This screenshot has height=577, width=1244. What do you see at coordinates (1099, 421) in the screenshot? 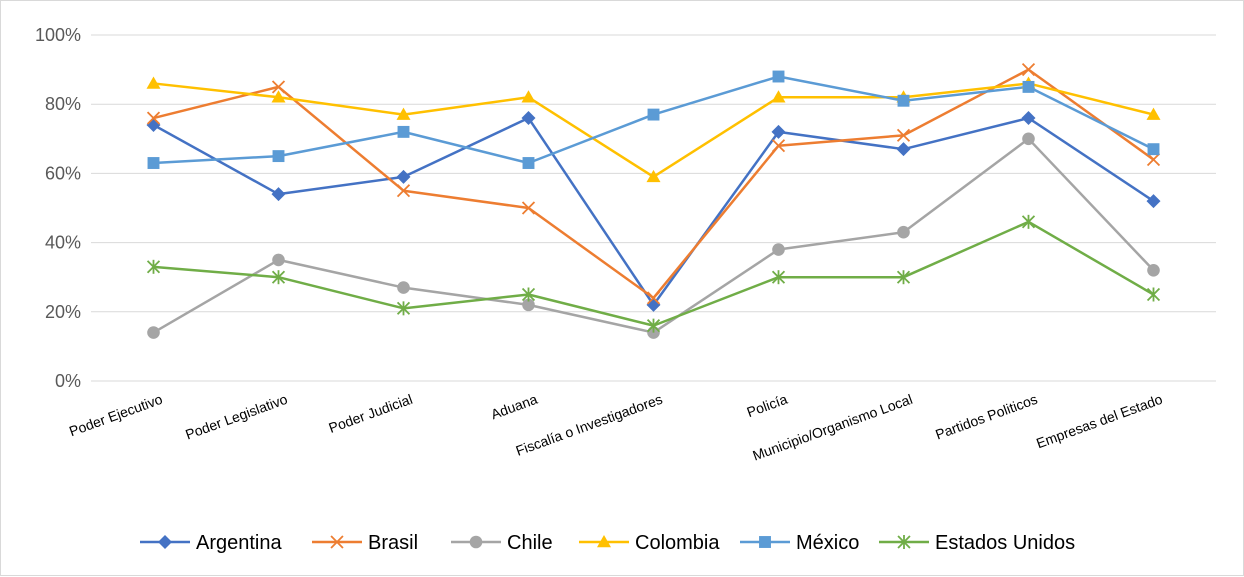
I see `x-tick-label: Empresas del Estado` at bounding box center [1099, 421].